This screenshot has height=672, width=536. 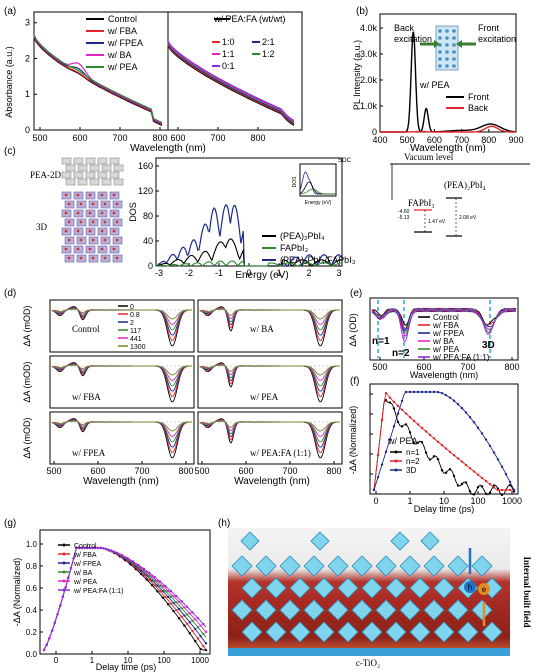 What do you see at coordinates (289, 471) in the screenshot?
I see `panel-d-xtick: 700` at bounding box center [289, 471].